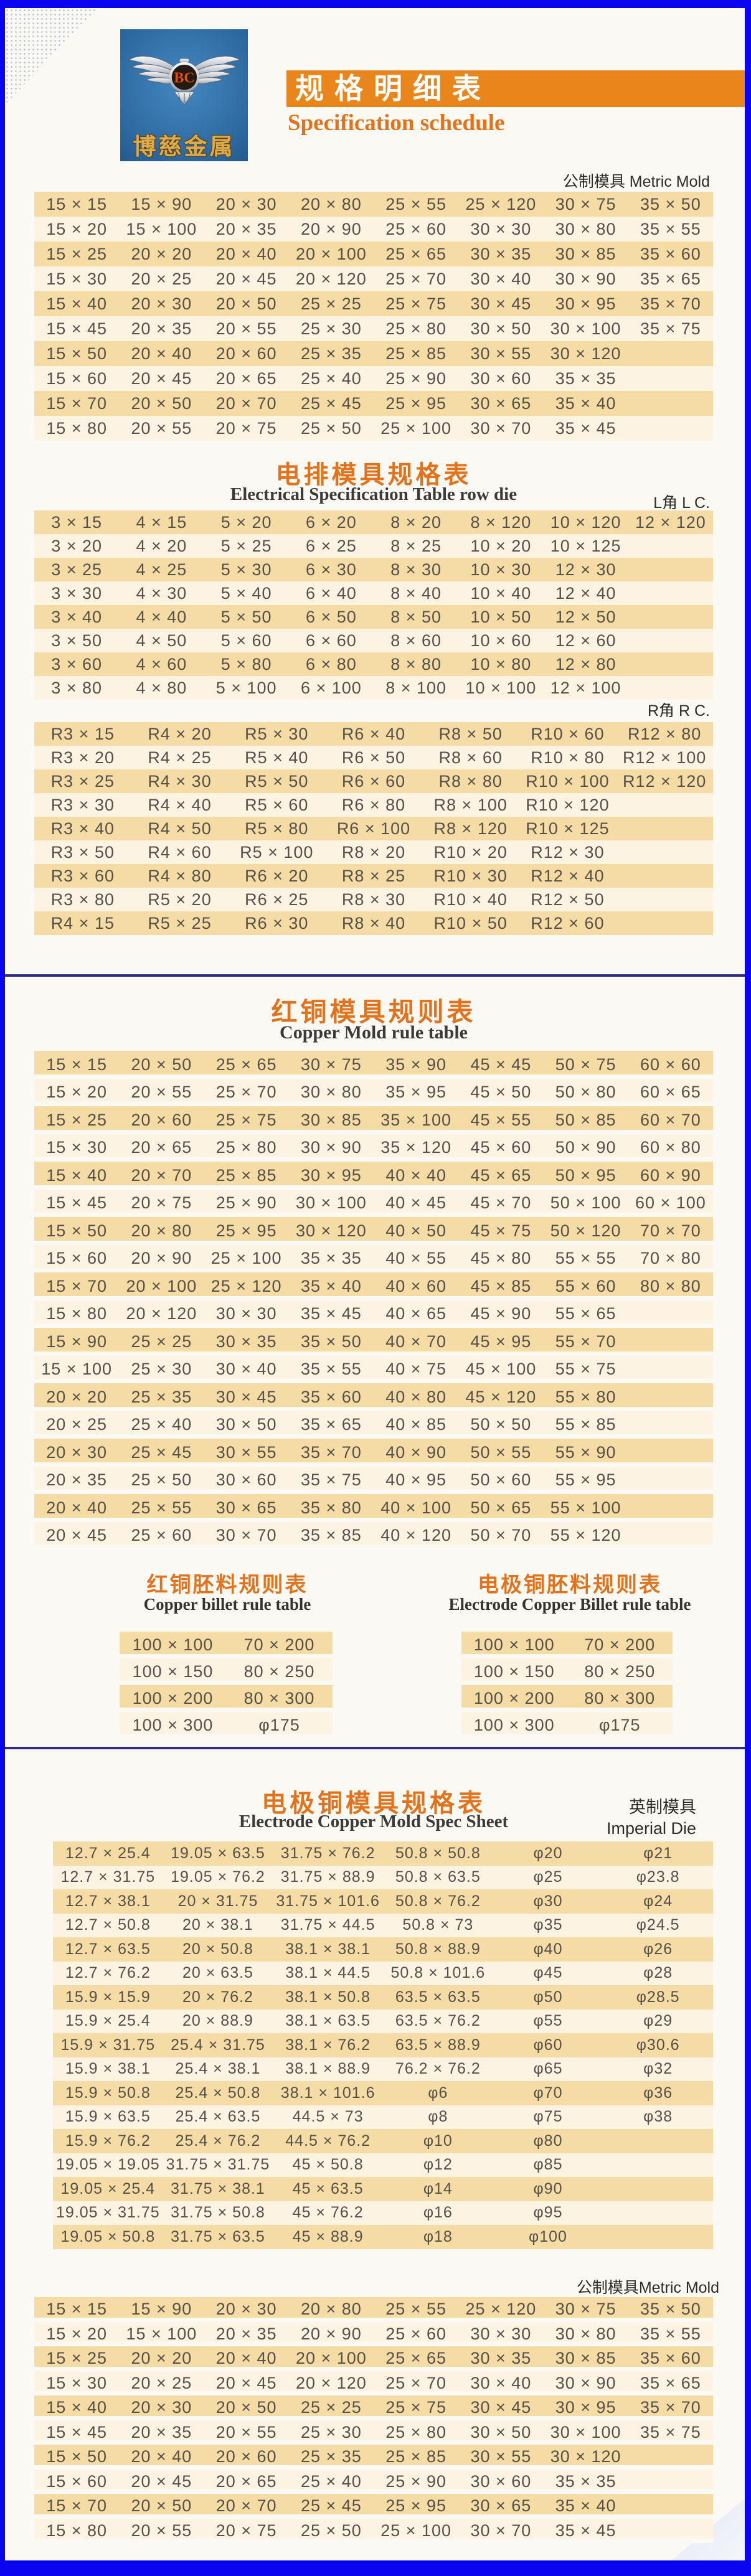 Image resolution: width=751 pixels, height=2576 pixels. What do you see at coordinates (331, 353) in the screenshot?
I see `table-cell: 25 × 35` at bounding box center [331, 353].